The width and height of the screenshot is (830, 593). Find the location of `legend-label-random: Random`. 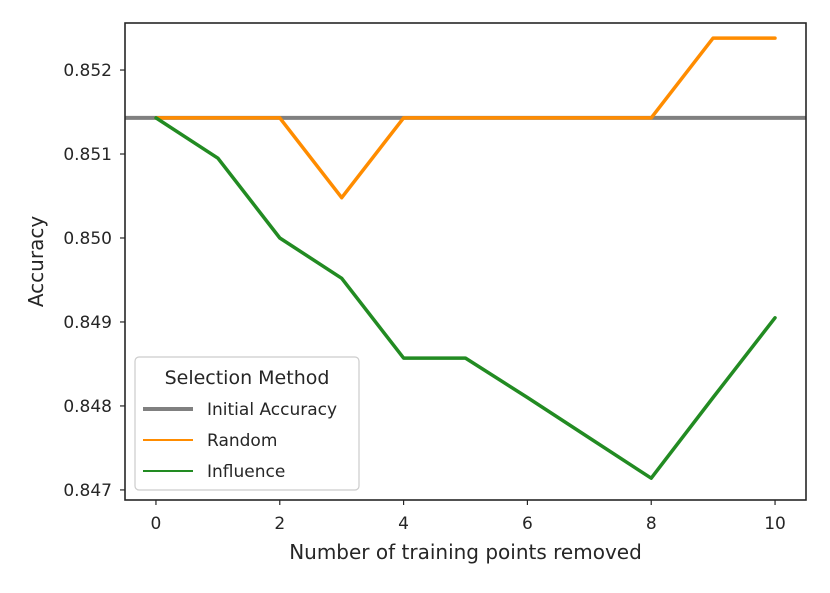

legend-label-random: Random is located at coordinates (242, 441).